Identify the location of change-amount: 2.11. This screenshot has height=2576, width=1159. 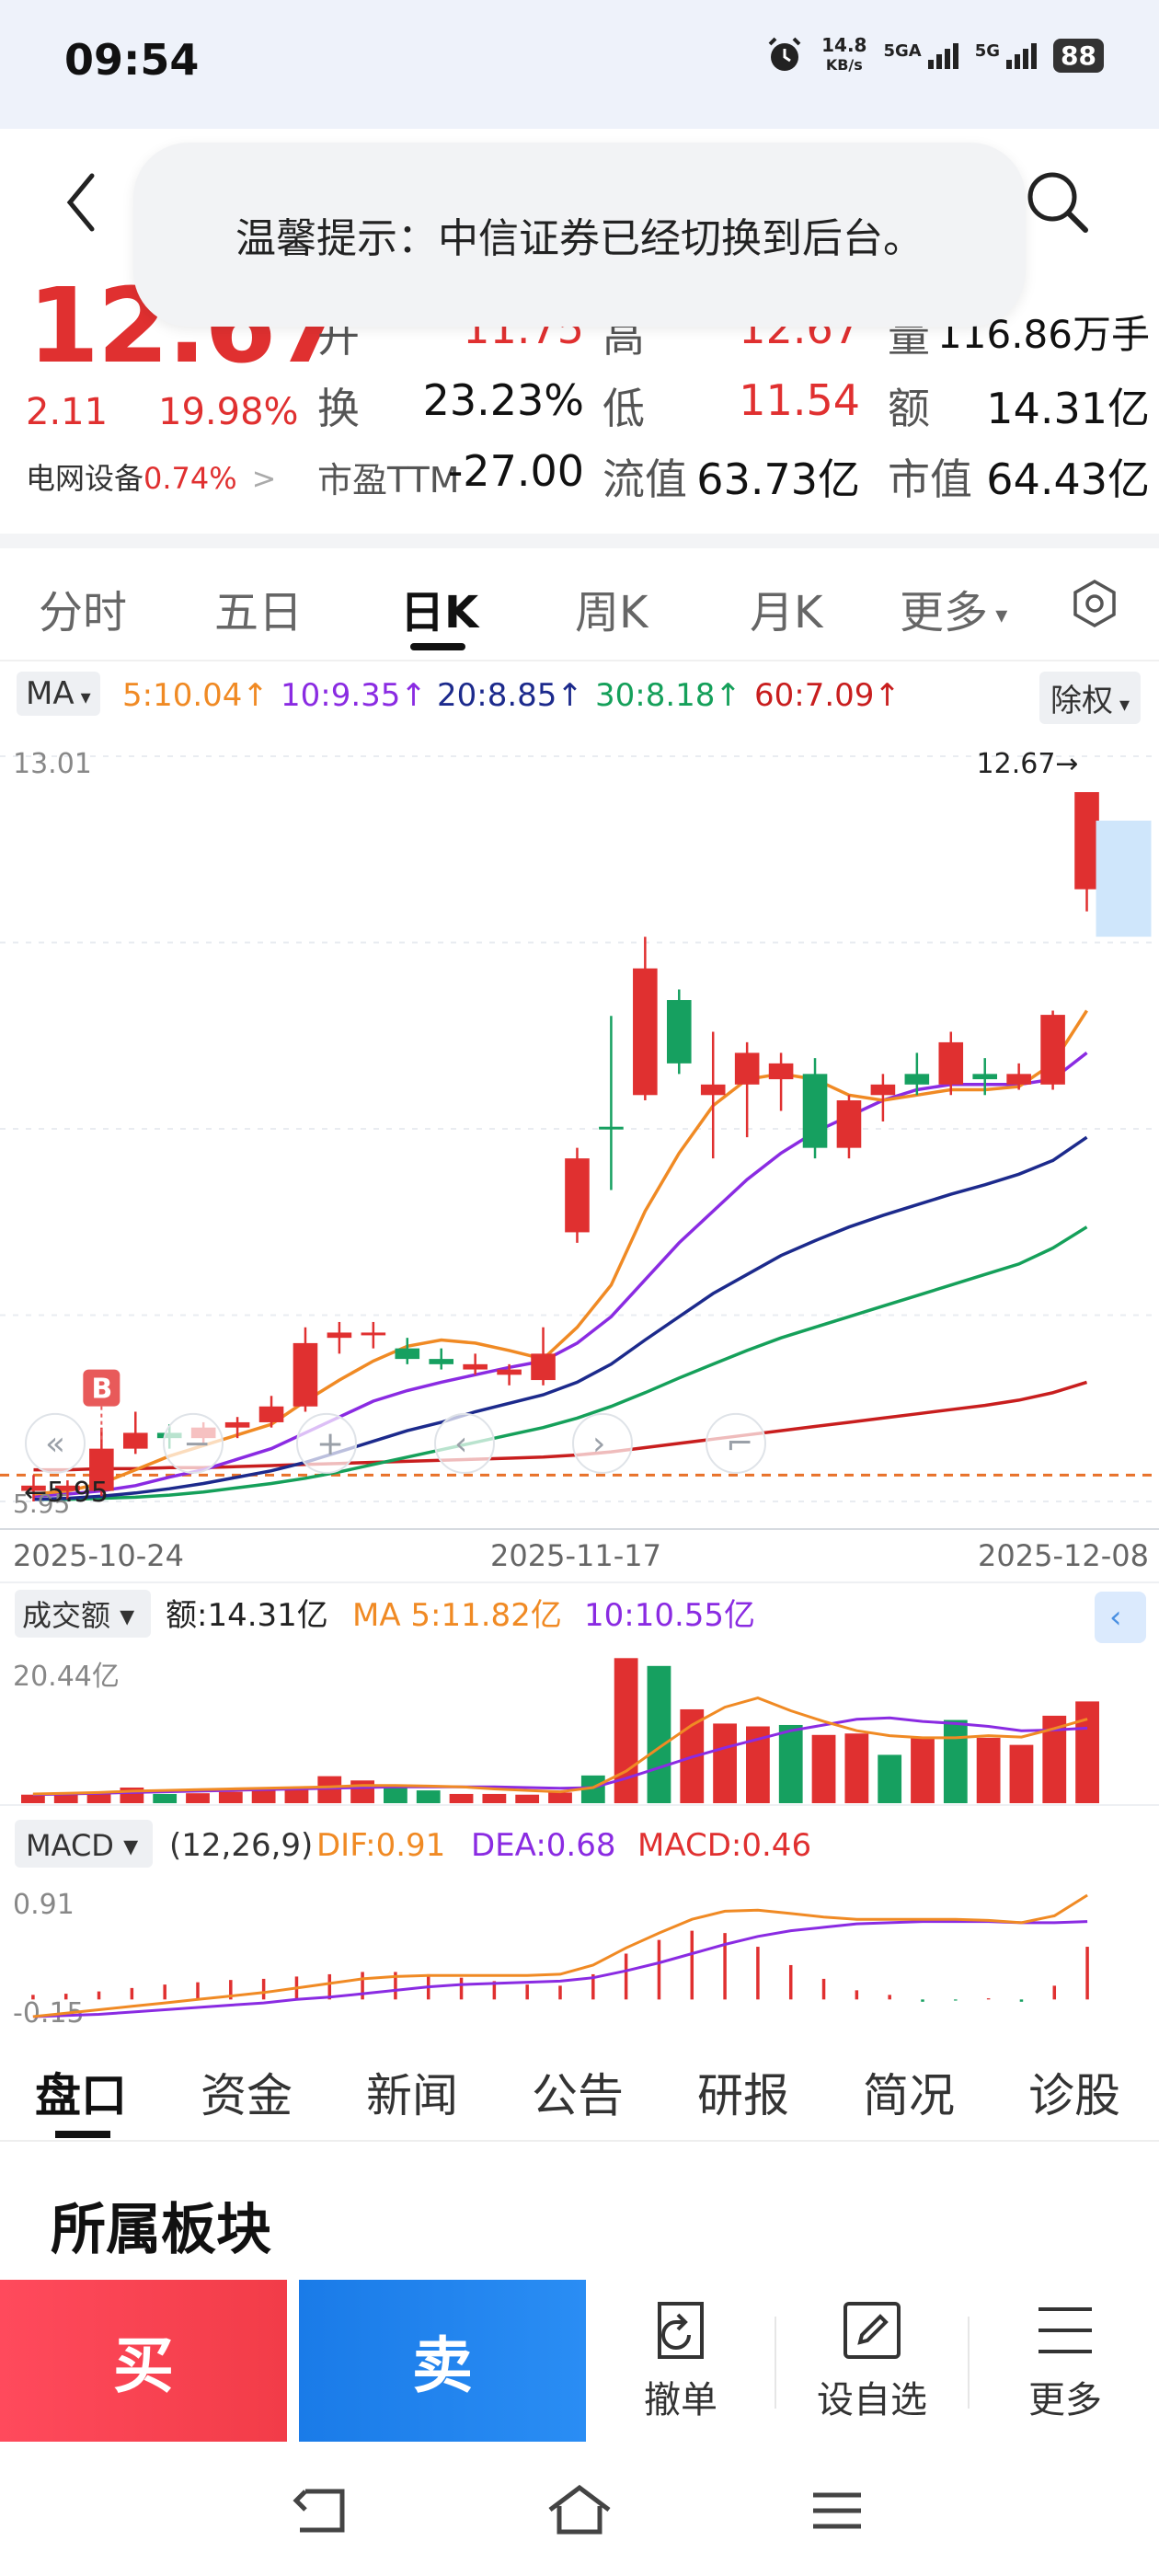
(67, 412).